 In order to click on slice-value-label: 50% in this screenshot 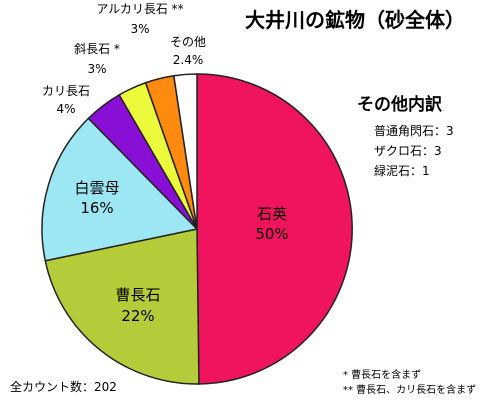, I will do `click(271, 234)`.